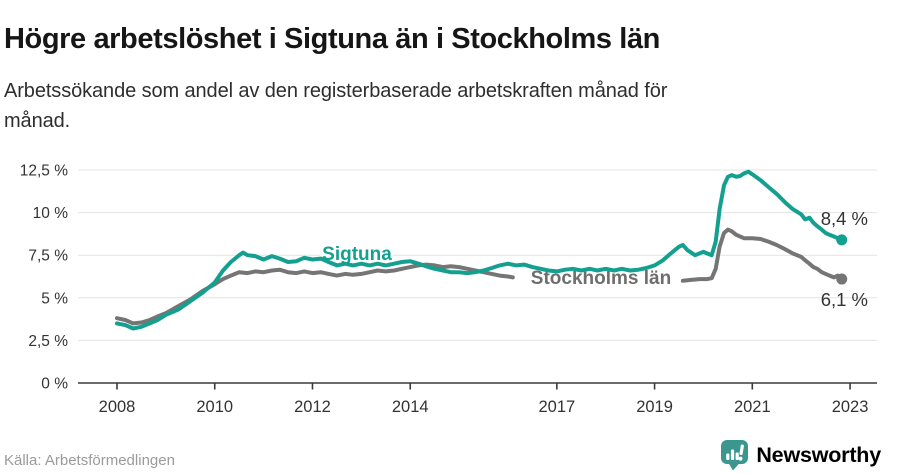 The height and width of the screenshot is (474, 900). I want to click on series-end-value-label: 8,4 %, so click(844, 218).